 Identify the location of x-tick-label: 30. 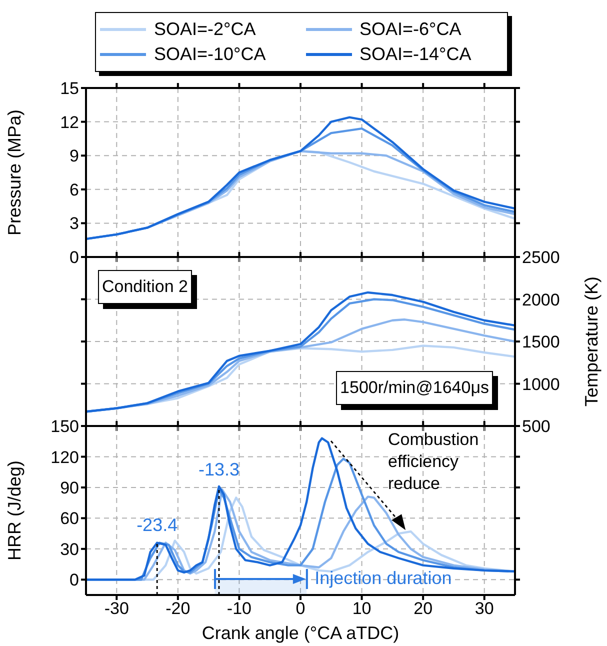
(484, 608).